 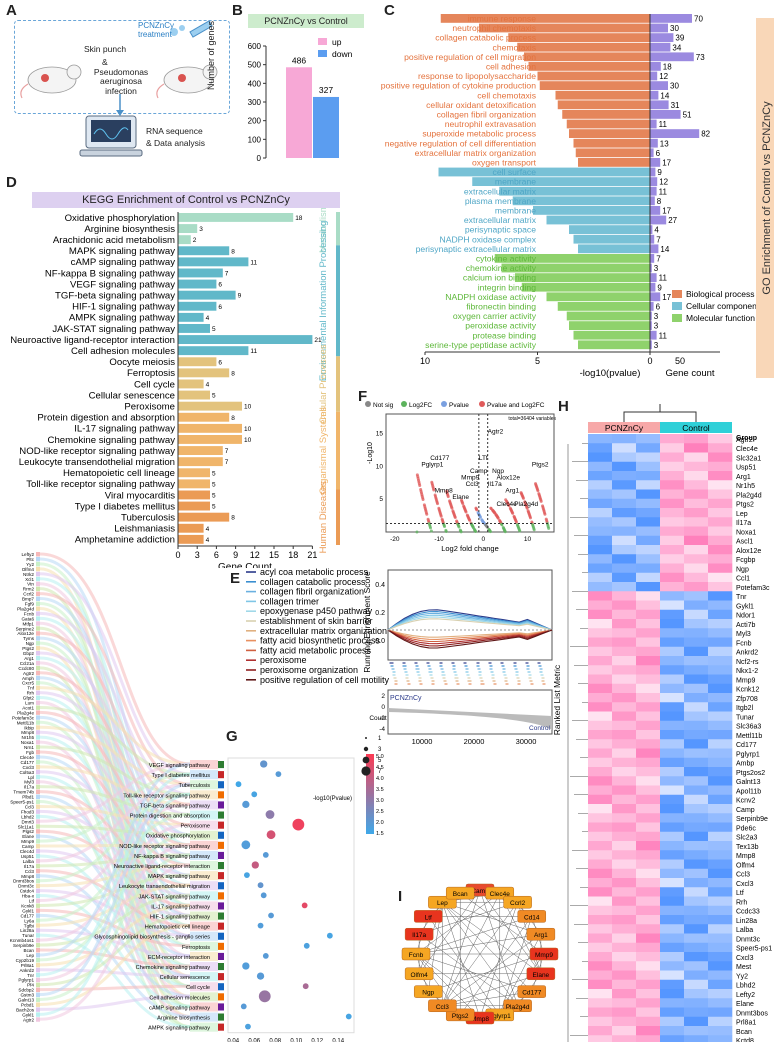 I want to click on gene-label: Nrn1, so click(x=29, y=747).